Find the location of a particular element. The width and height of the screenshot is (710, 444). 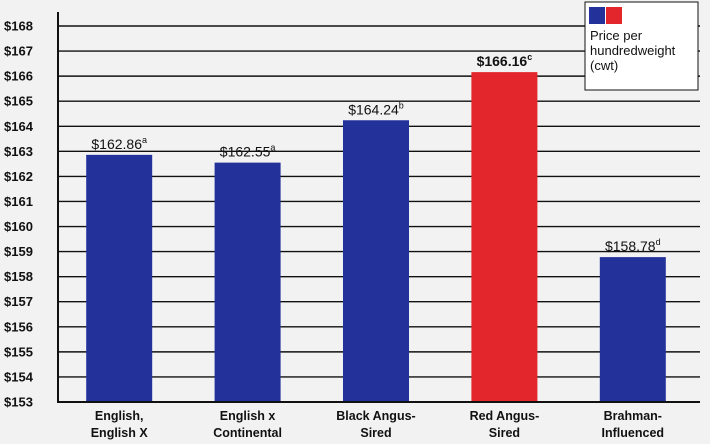

data-label: $162.55a is located at coordinates (248, 151).